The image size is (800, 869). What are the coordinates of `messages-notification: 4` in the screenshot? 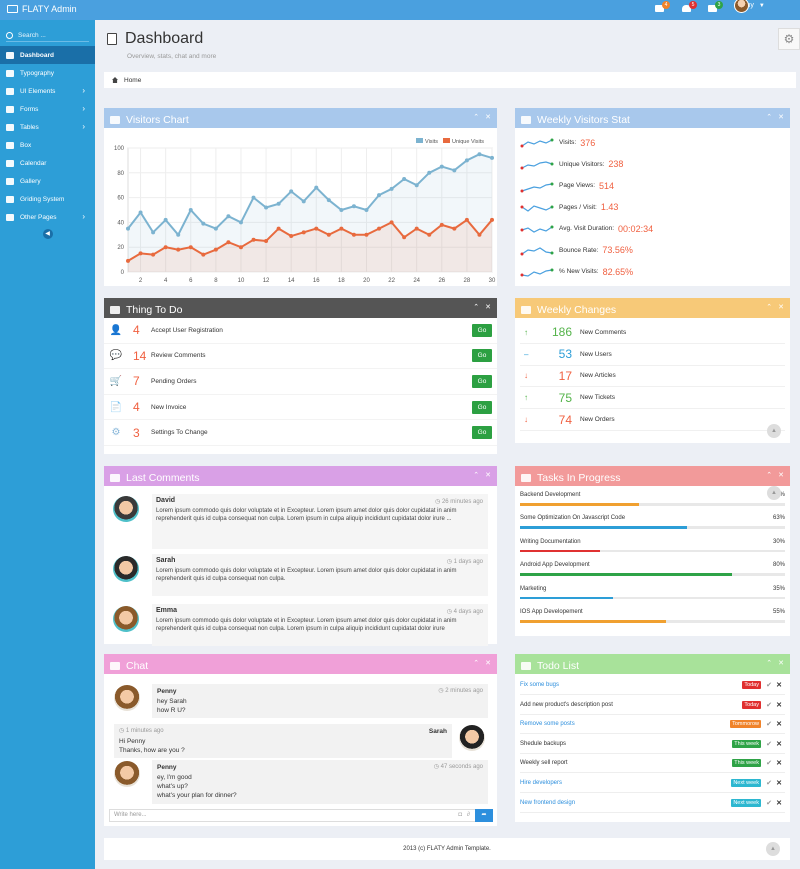 It's located at (663, 6).